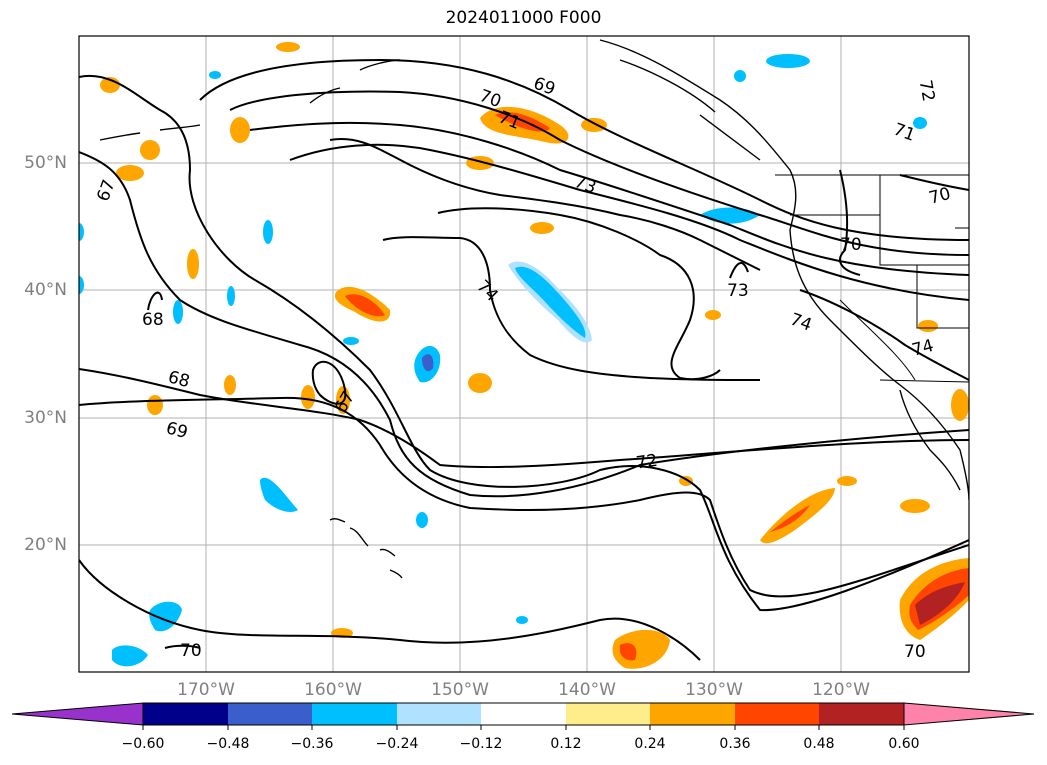  What do you see at coordinates (397, 744) in the screenshot?
I see `colorbar-tick-label: −0.24` at bounding box center [397, 744].